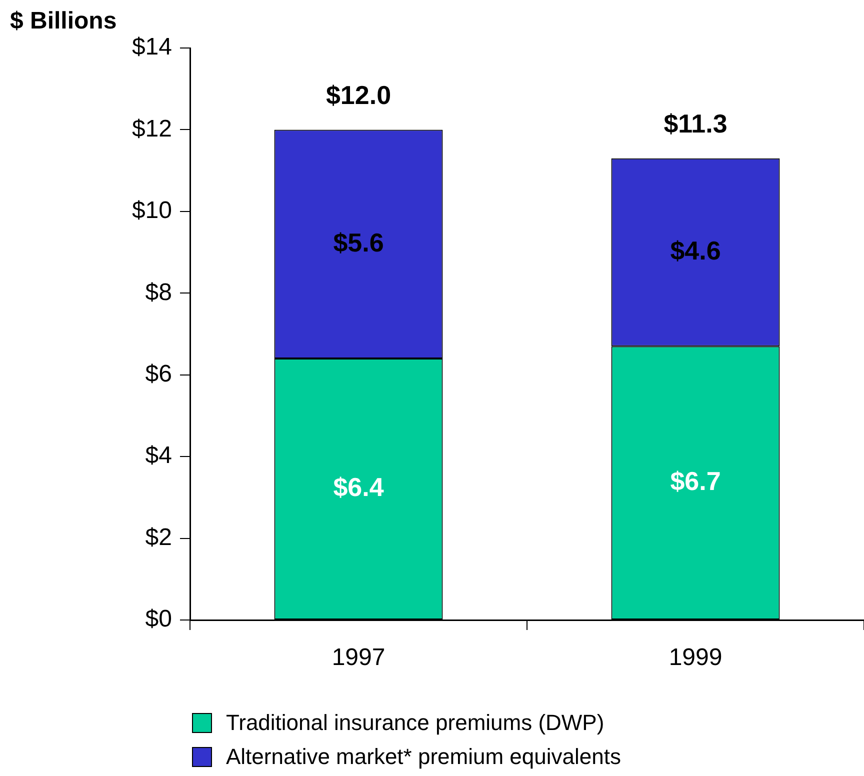 The width and height of the screenshot is (864, 776). I want to click on y-tick-label: $6, so click(158, 374).